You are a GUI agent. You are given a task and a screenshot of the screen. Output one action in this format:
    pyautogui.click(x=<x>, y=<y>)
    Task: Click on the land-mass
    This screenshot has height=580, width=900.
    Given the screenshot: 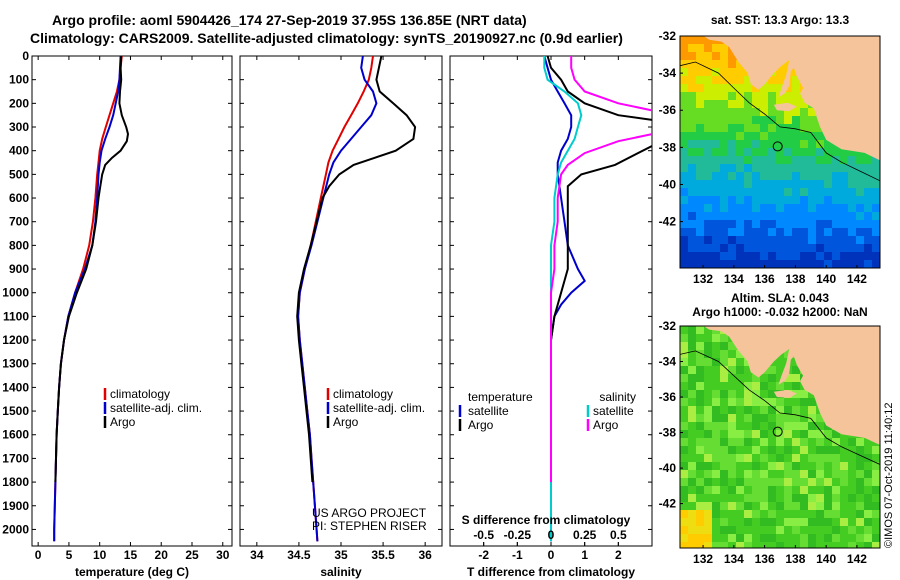 What is the action you would take?
    pyautogui.click(x=780, y=98)
    